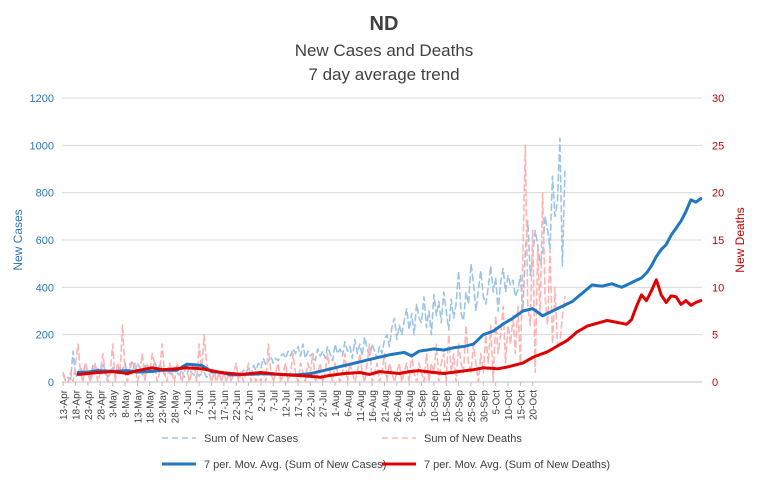  What do you see at coordinates (262, 401) in the screenshot?
I see `x-tick-2-Jul: 2-Jul` at bounding box center [262, 401].